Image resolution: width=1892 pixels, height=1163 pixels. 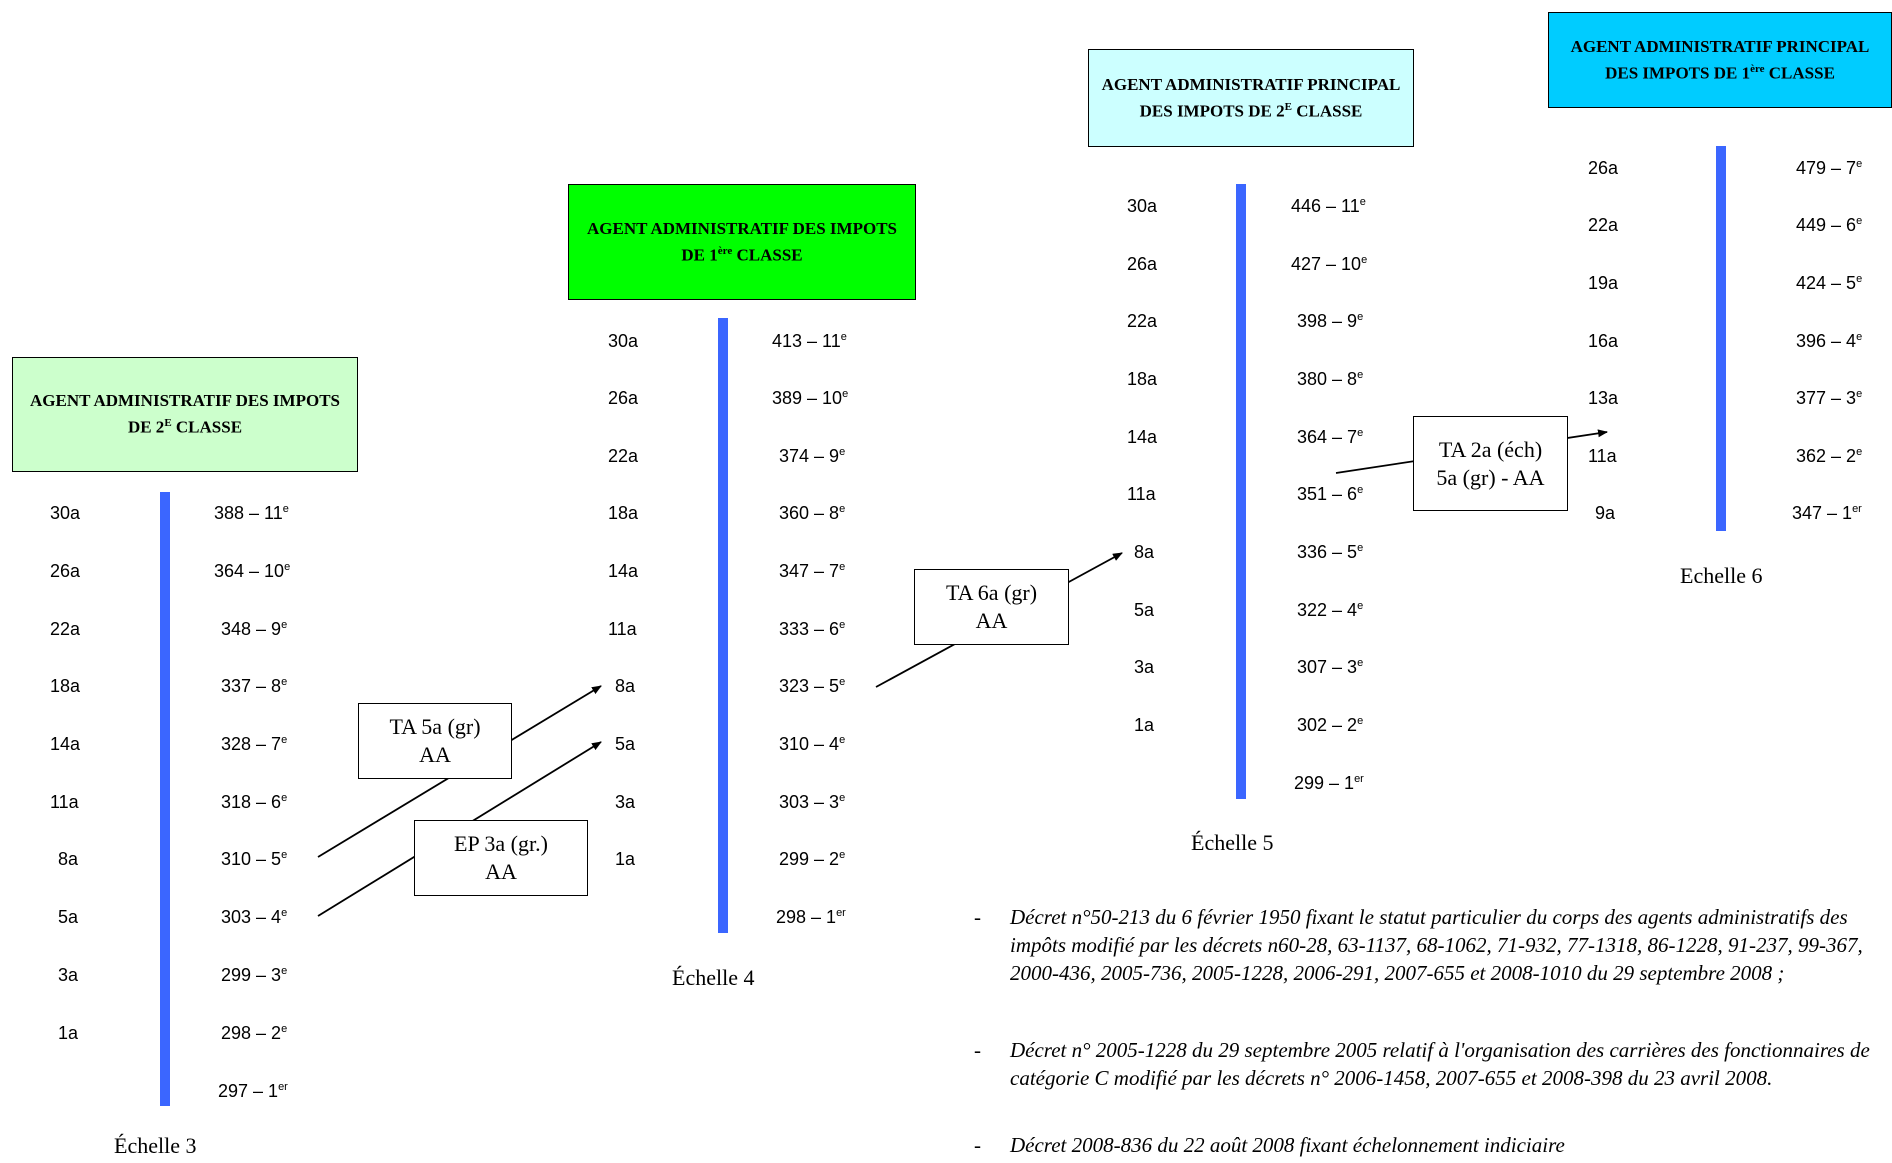 What do you see at coordinates (1603, 398) in the screenshot?
I see `duration-label: 13a` at bounding box center [1603, 398].